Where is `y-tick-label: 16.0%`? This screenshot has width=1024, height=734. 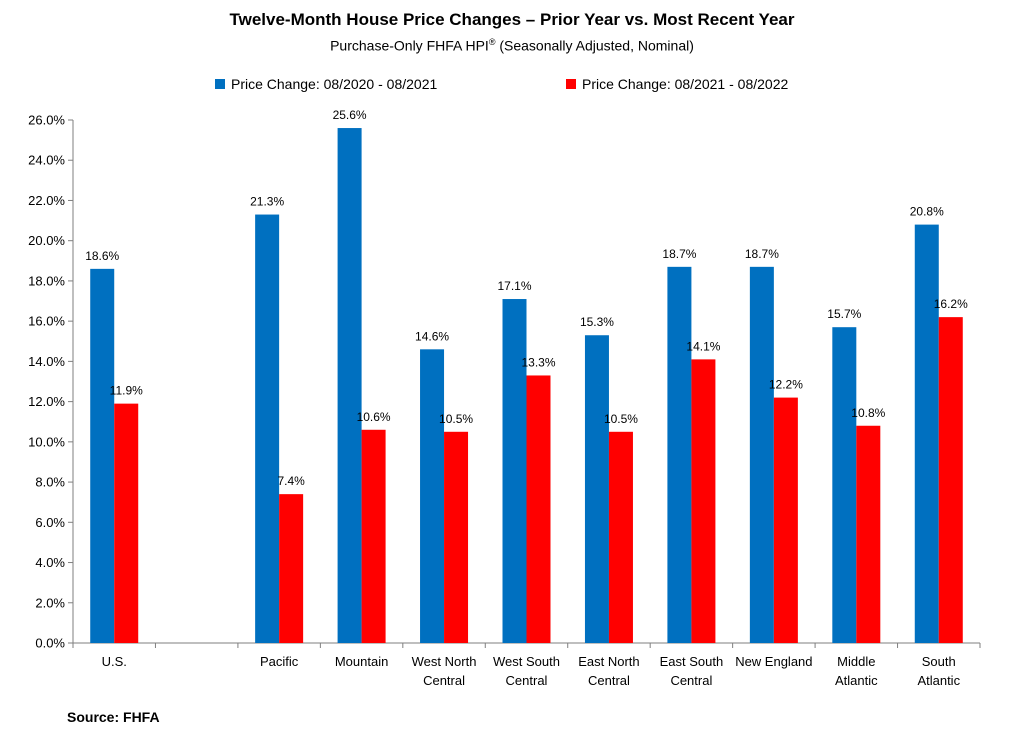
y-tick-label: 16.0% is located at coordinates (46, 321).